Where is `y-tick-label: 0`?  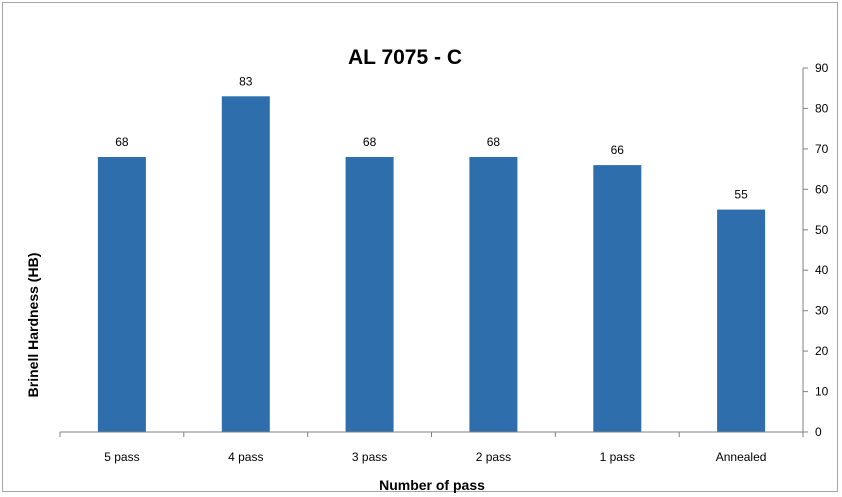
y-tick-label: 0 is located at coordinates (818, 432).